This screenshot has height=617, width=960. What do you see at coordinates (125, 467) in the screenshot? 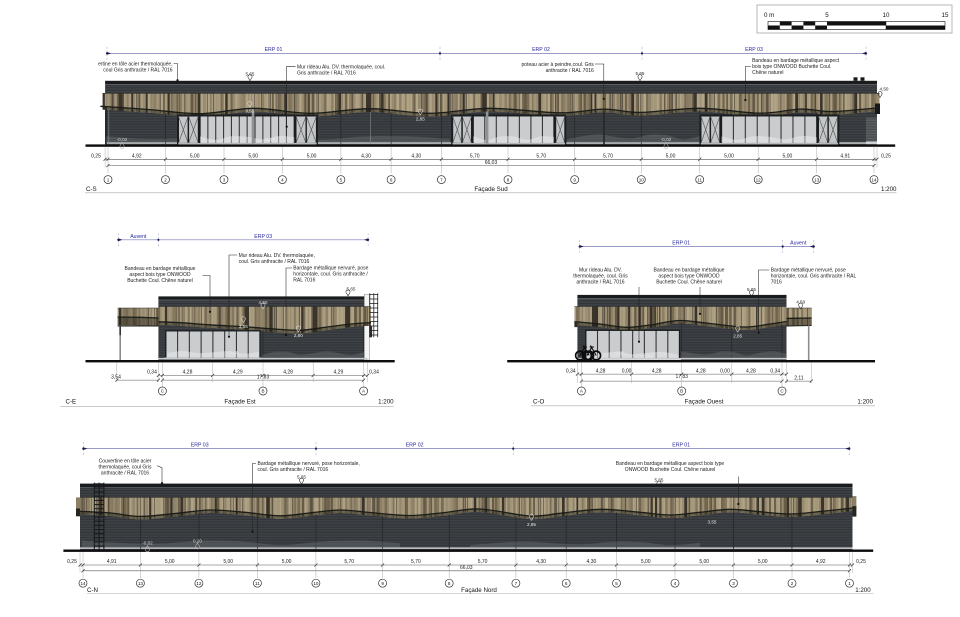
I see `svg-text: thermolaquée, coul Gris` at bounding box center [125, 467].